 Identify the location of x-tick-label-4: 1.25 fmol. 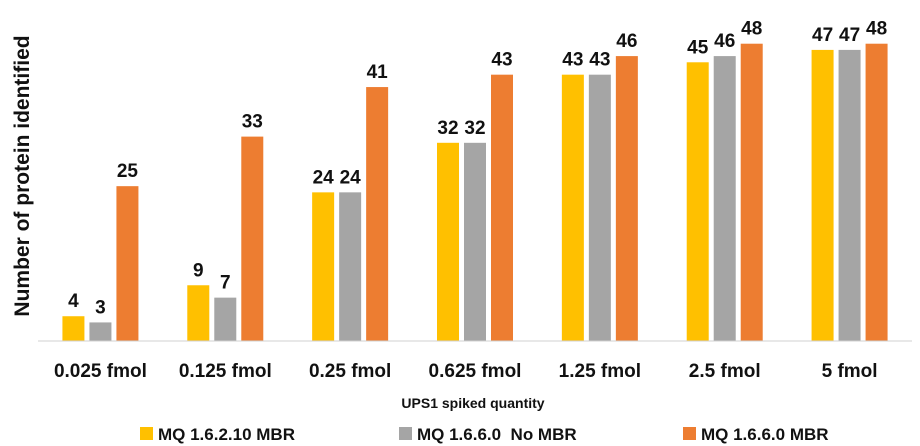
(600, 371).